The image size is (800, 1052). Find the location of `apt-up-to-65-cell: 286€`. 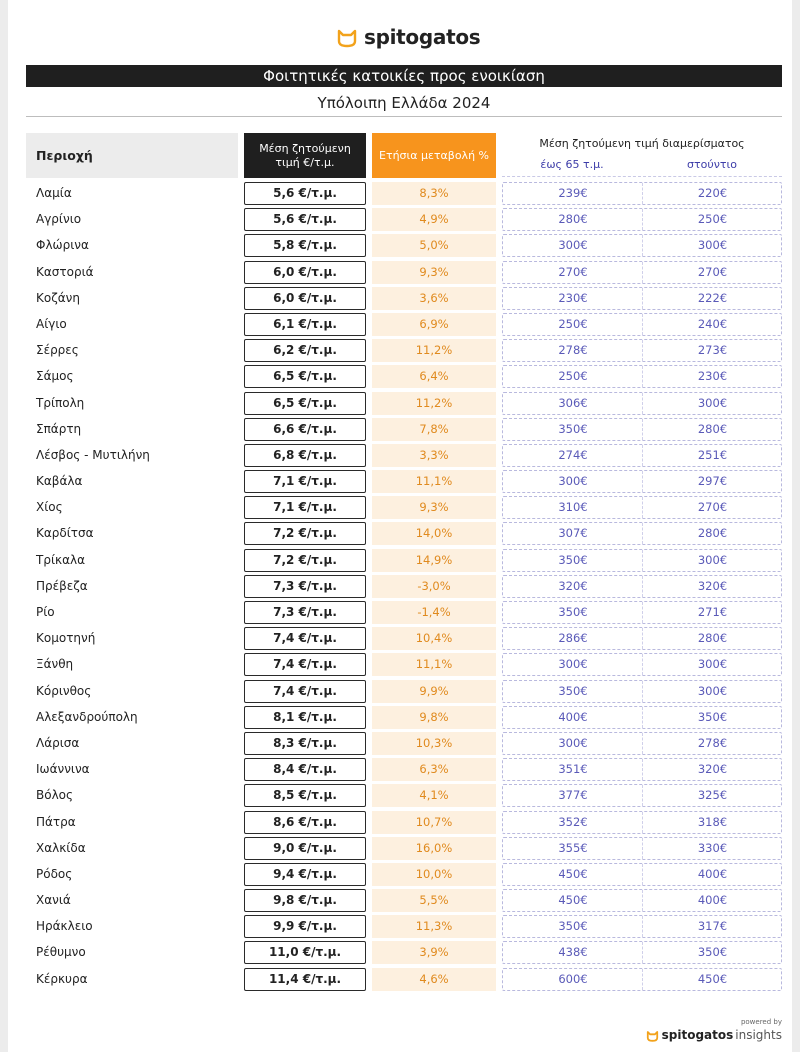

apt-up-to-65-cell: 286€ is located at coordinates (573, 638).